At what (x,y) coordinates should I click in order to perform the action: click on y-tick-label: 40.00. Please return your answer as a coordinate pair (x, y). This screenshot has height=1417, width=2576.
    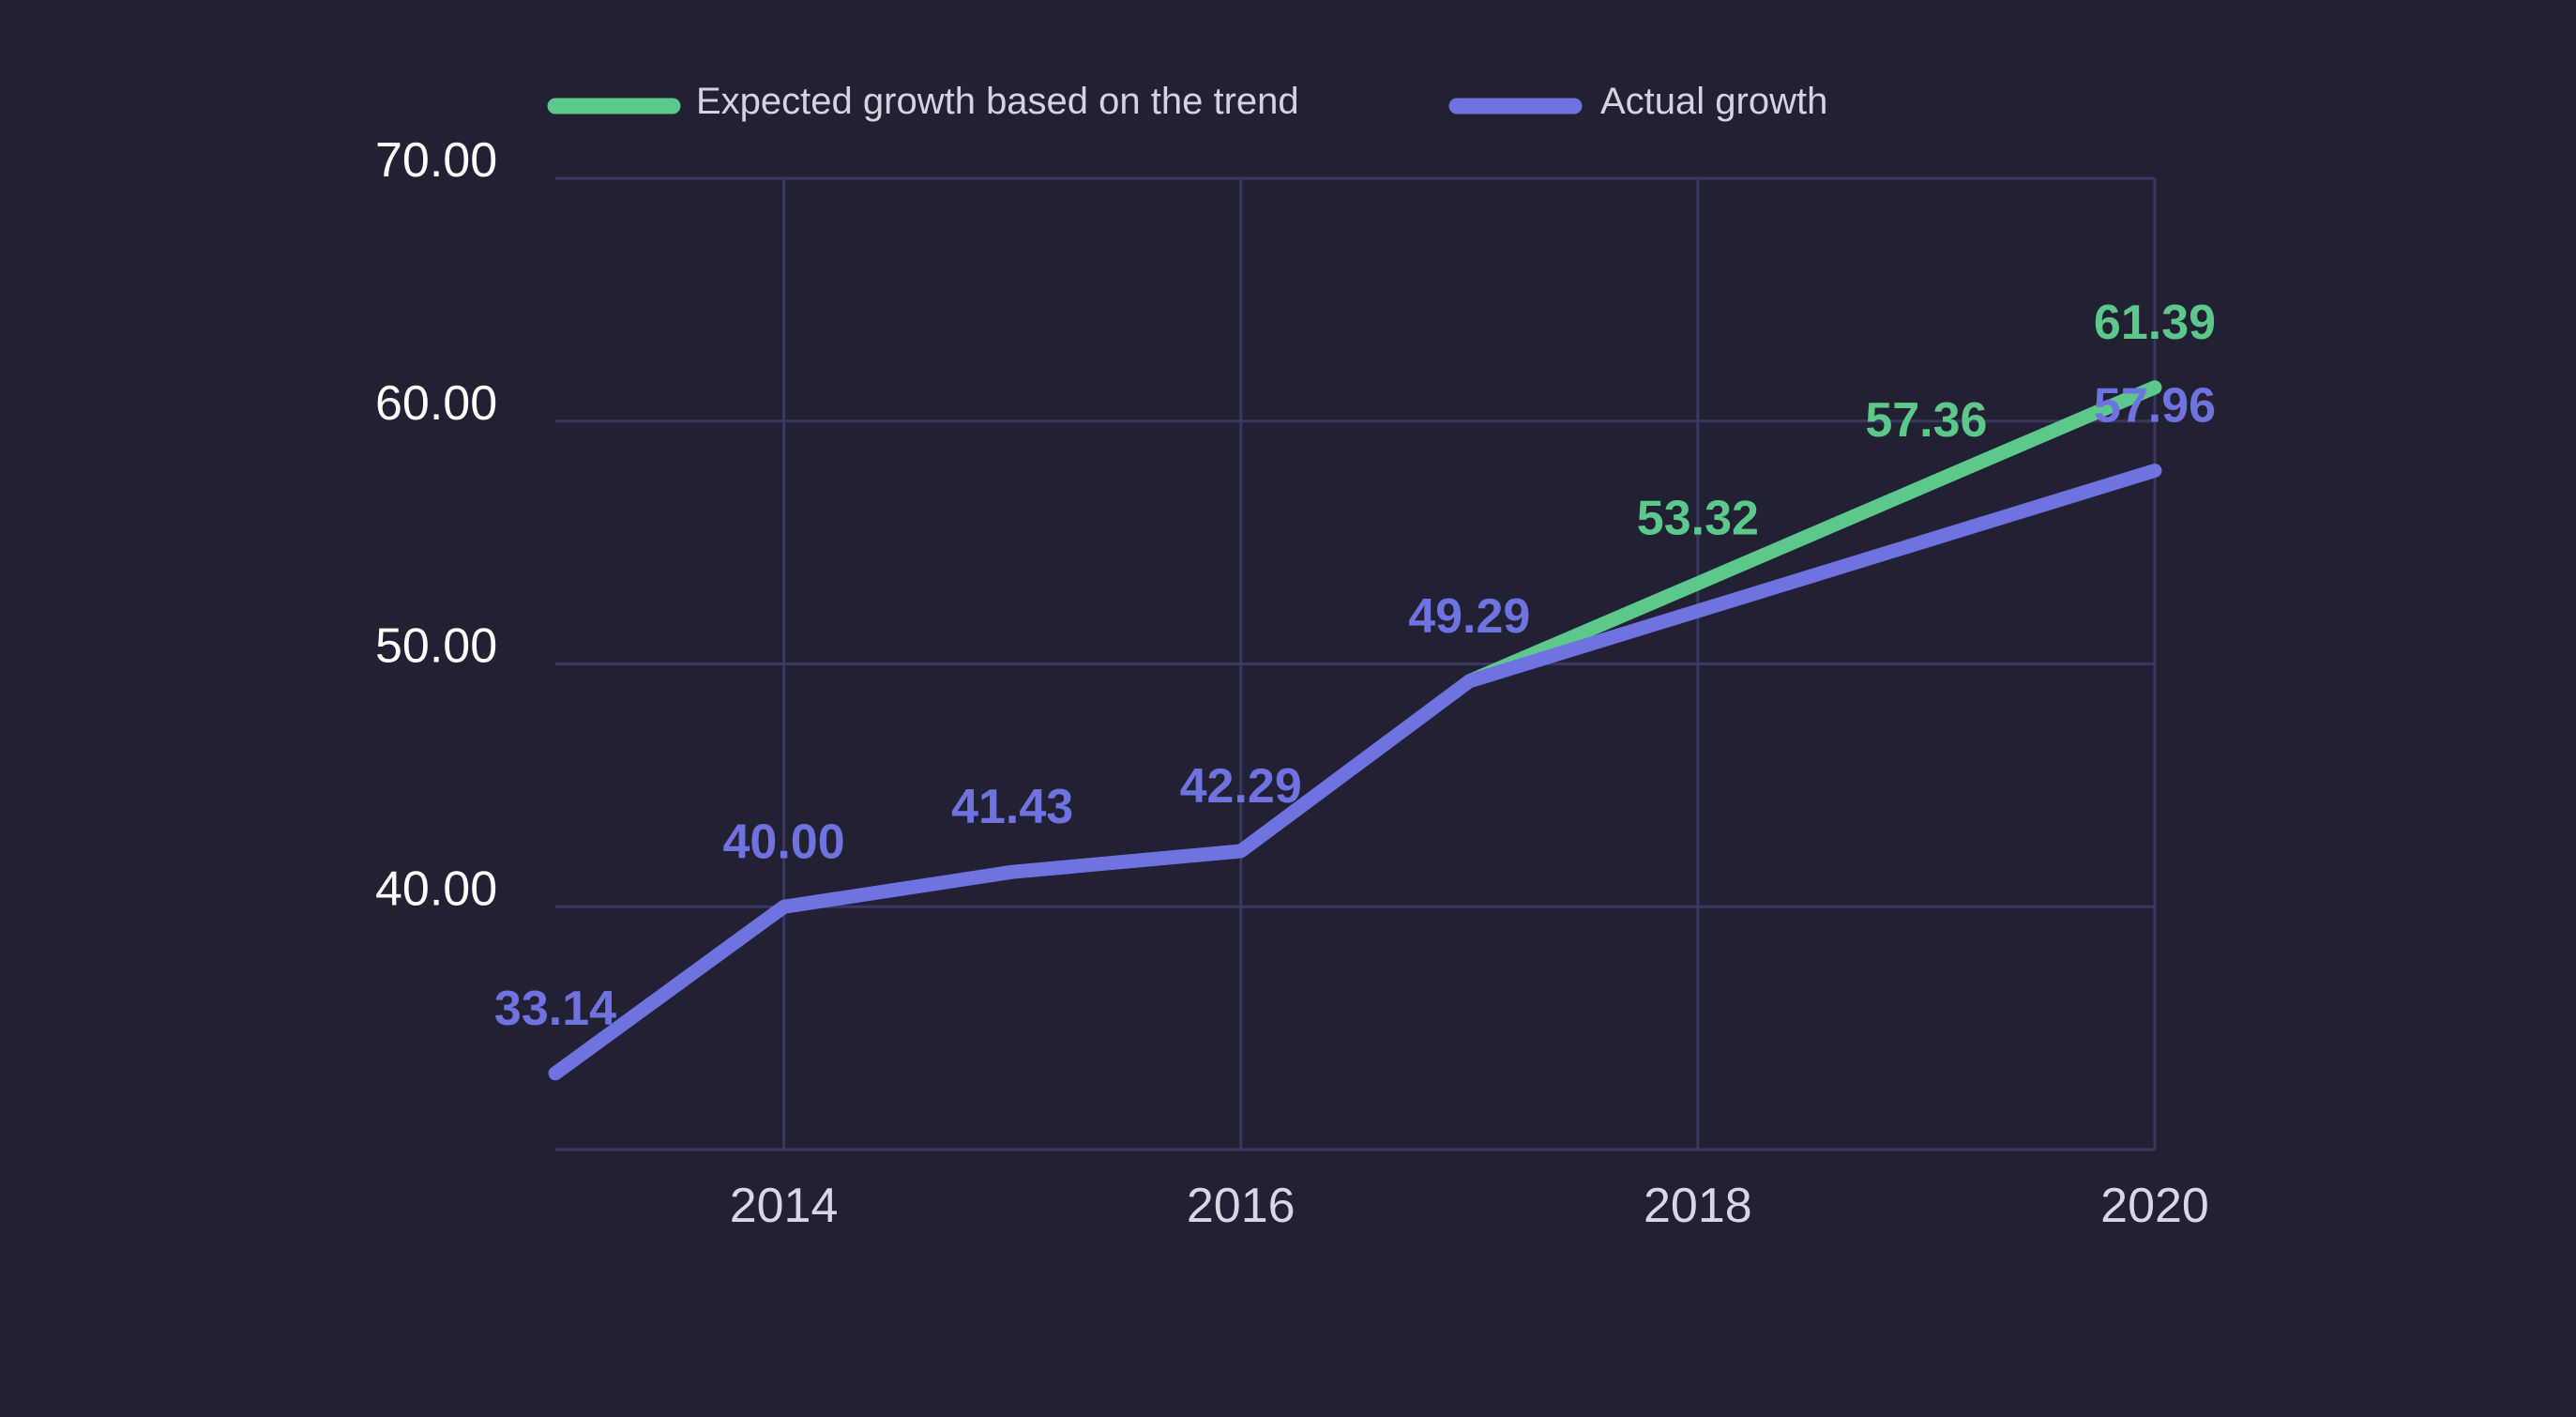
    Looking at the image, I should click on (436, 888).